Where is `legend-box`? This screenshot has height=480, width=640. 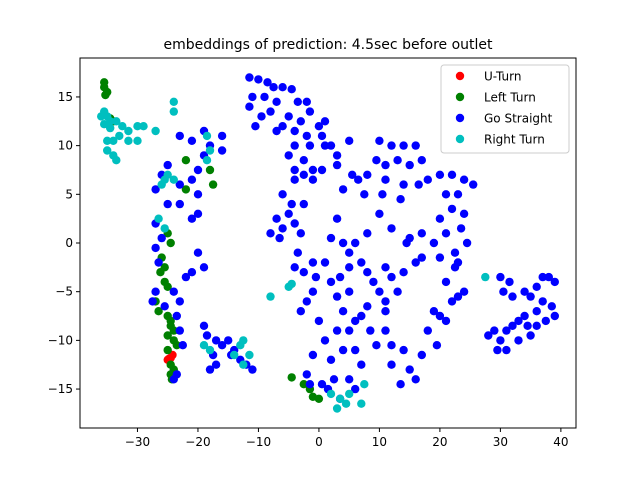 legend-box is located at coordinates (505, 109).